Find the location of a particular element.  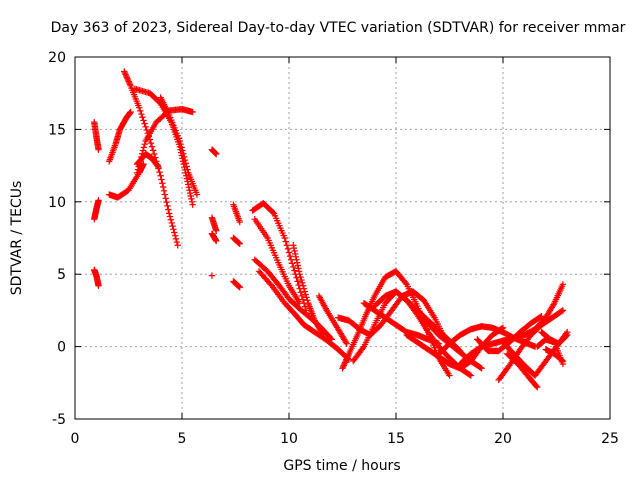

data-series-track-l is located at coordinates (214, 224).